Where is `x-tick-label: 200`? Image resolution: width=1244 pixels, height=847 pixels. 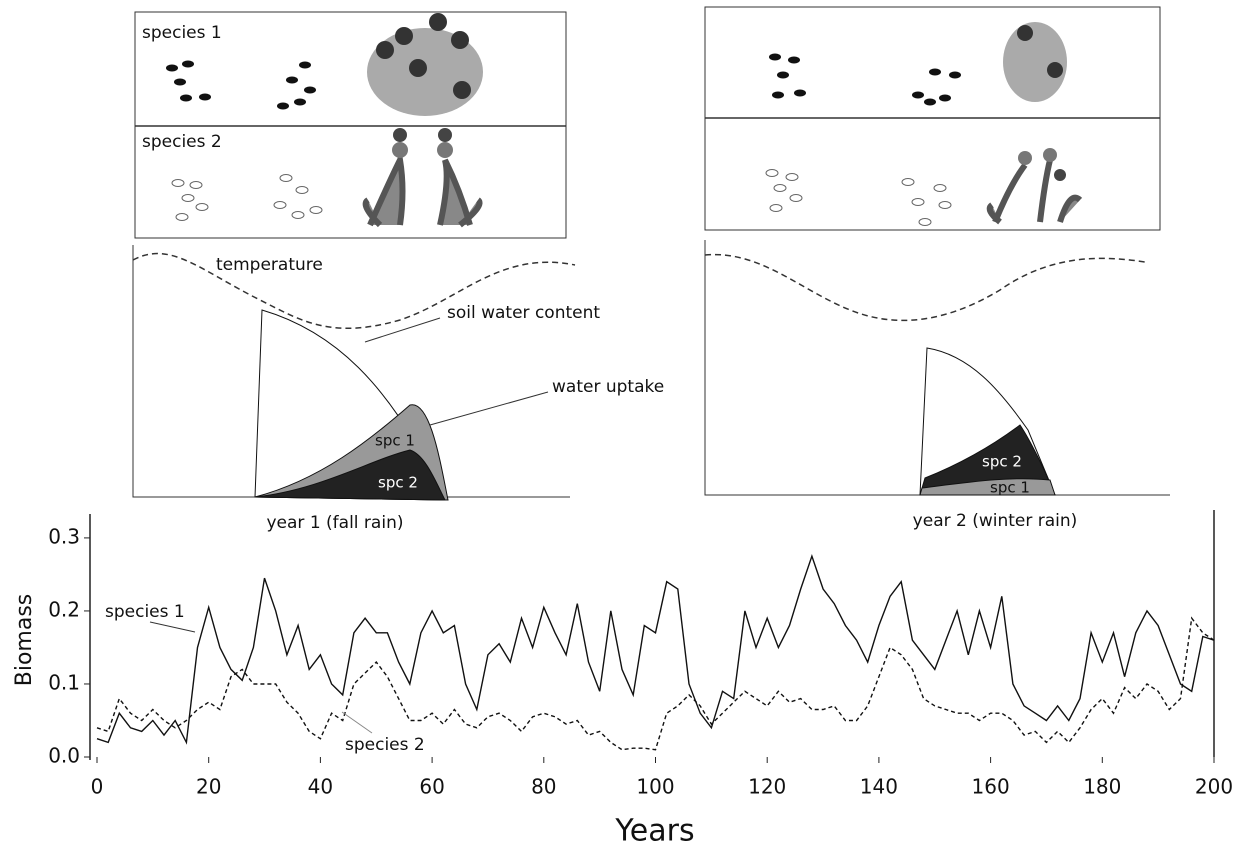 x-tick-label: 200 is located at coordinates (1214, 787).